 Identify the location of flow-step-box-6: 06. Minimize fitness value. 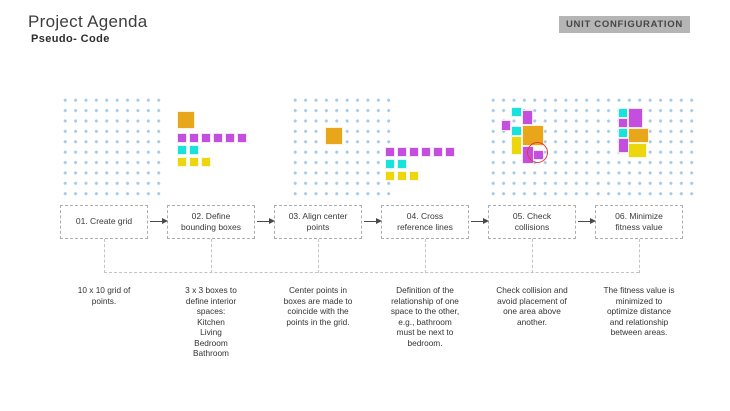
(639, 222).